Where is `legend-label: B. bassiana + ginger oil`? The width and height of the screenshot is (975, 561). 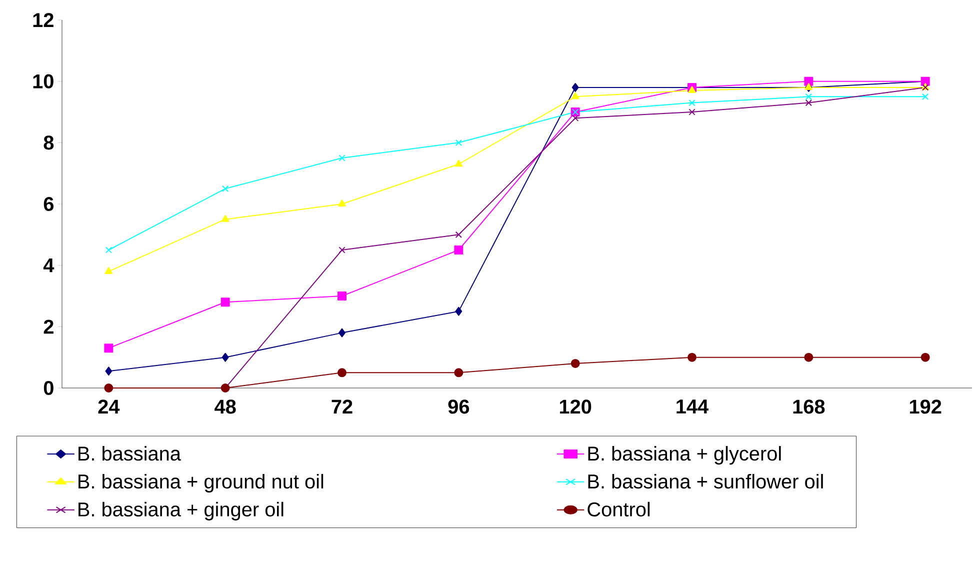
legend-label: B. bassiana + ginger oil is located at coordinates (181, 511).